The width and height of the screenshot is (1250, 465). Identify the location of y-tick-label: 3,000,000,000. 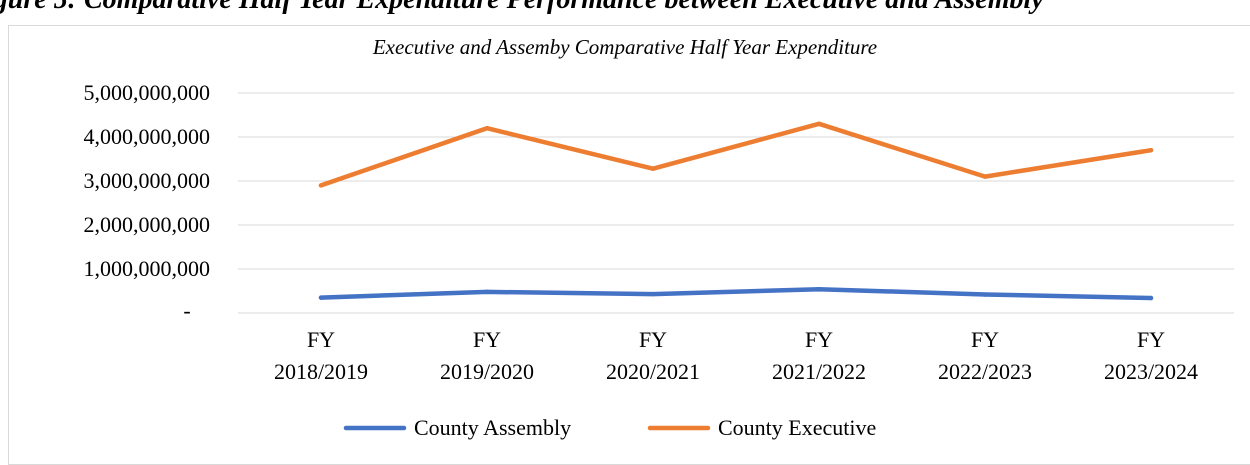
(147, 180).